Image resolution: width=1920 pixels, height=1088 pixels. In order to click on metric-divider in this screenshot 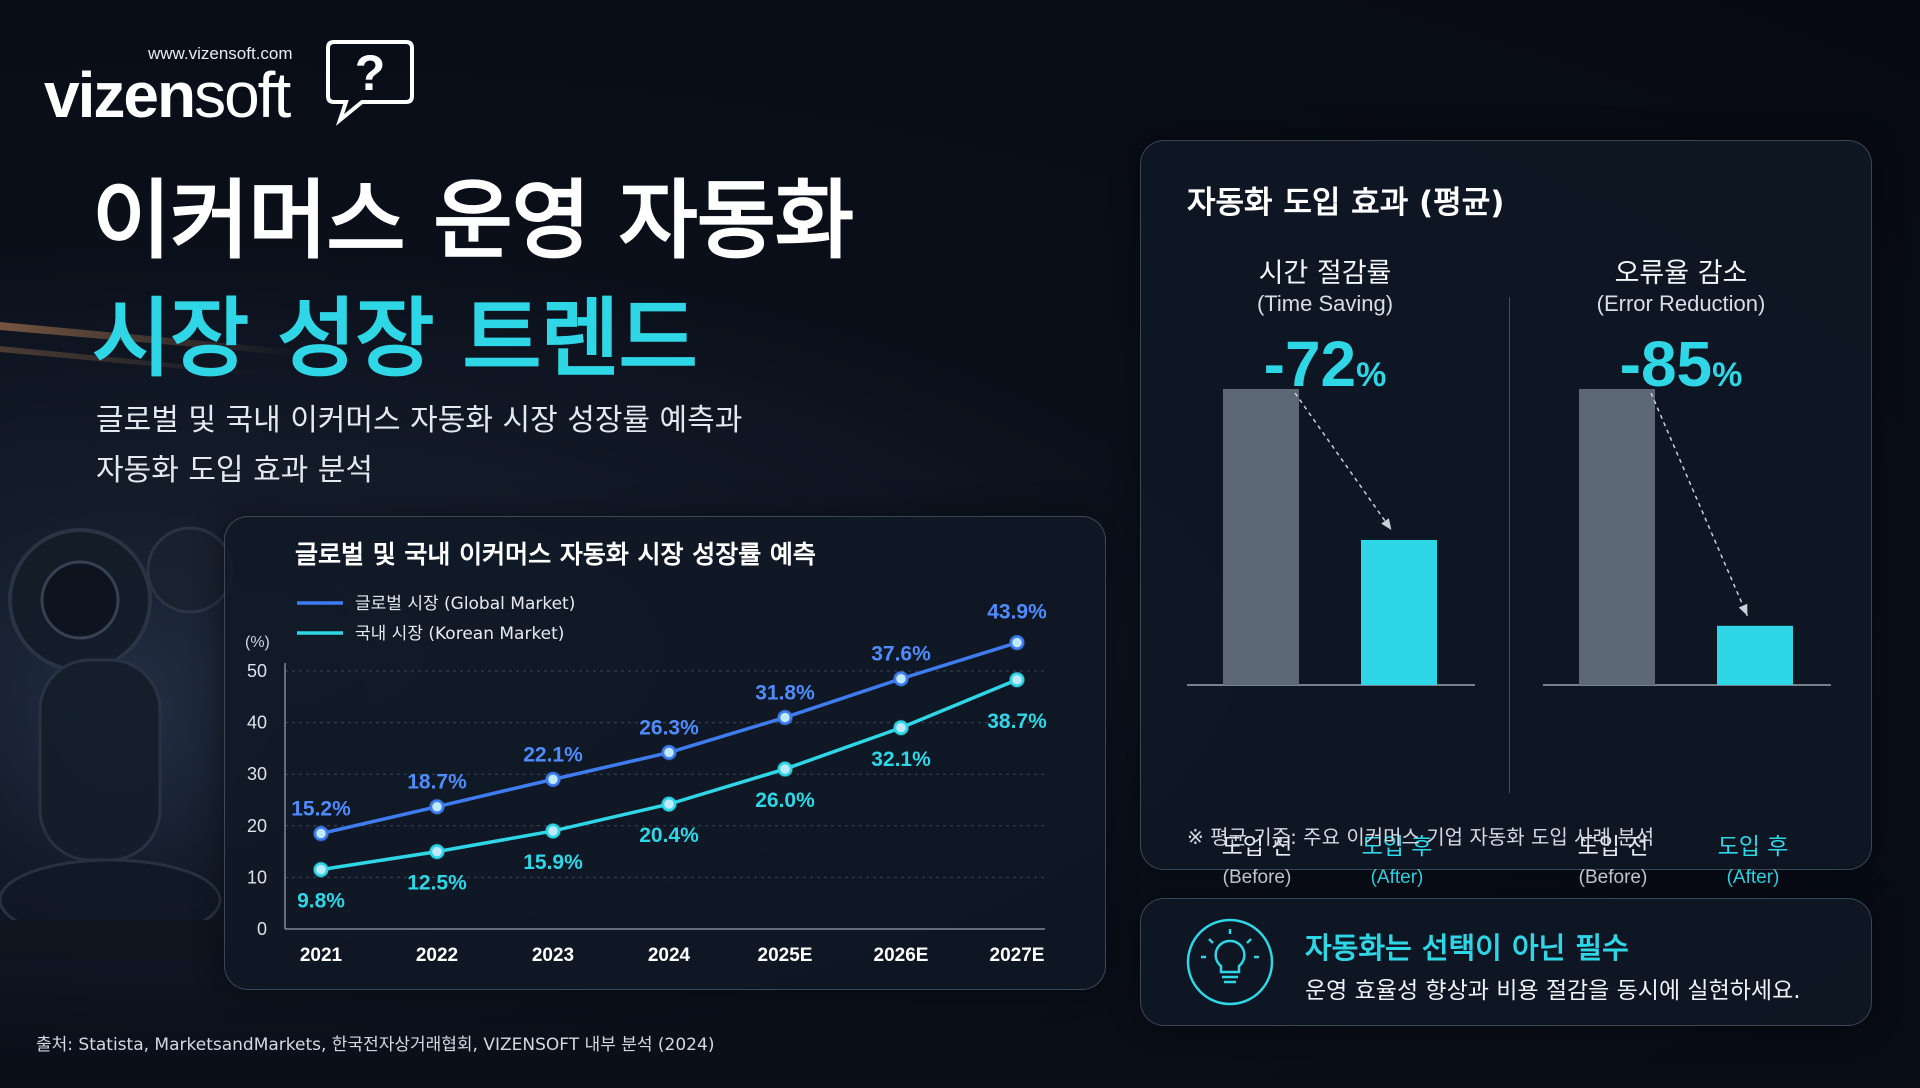, I will do `click(1509, 545)`.